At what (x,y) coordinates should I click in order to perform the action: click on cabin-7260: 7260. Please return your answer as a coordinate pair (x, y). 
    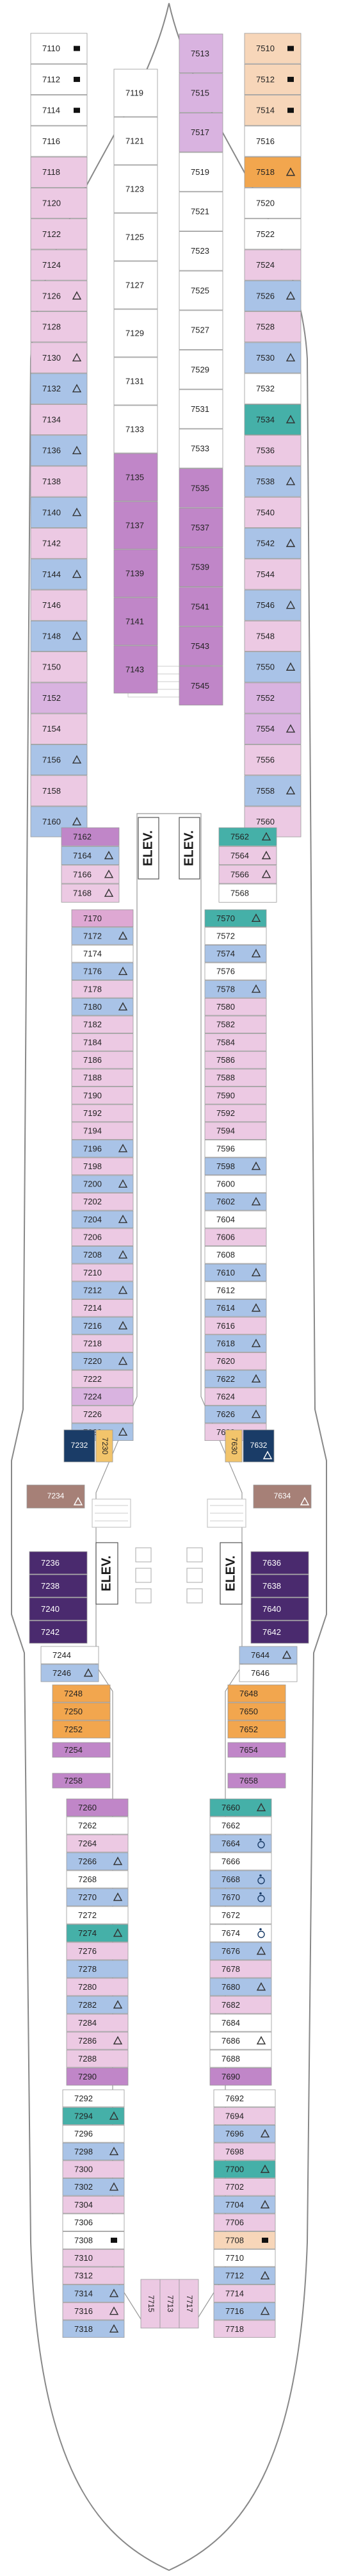
    Looking at the image, I should click on (97, 1808).